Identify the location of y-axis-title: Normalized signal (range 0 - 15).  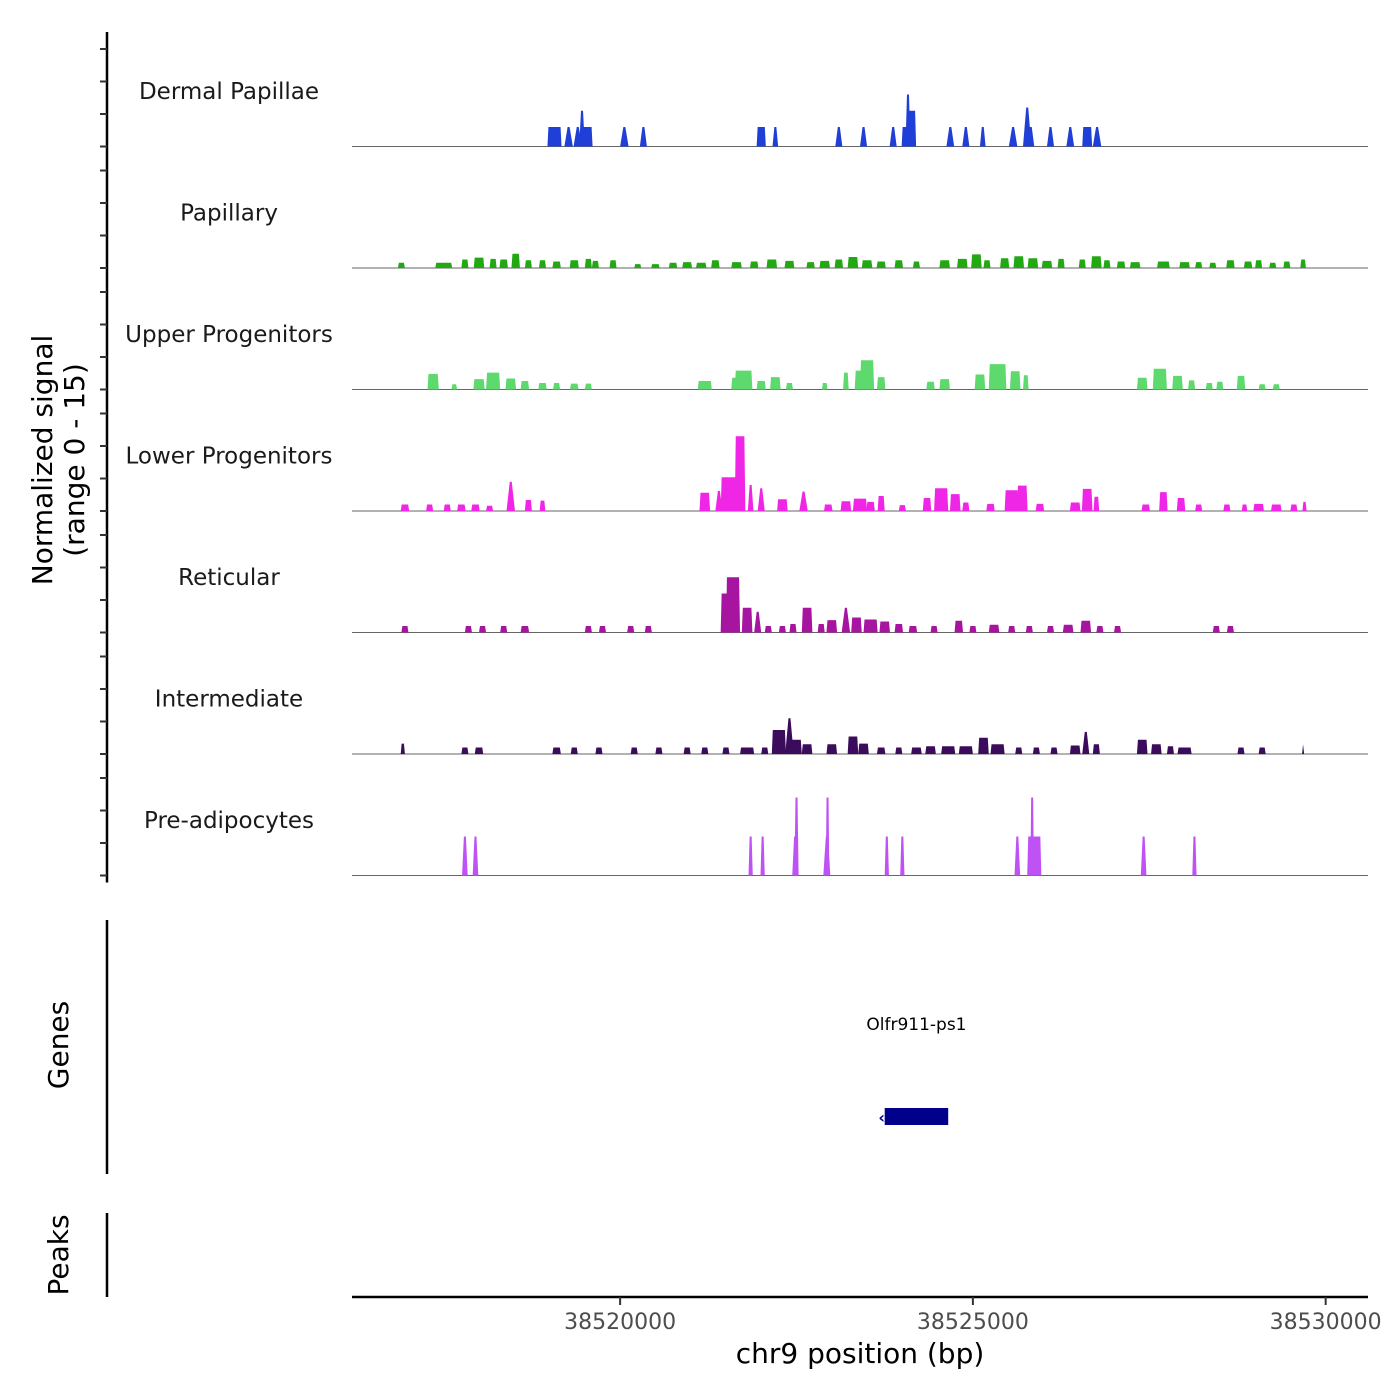
(58, 460).